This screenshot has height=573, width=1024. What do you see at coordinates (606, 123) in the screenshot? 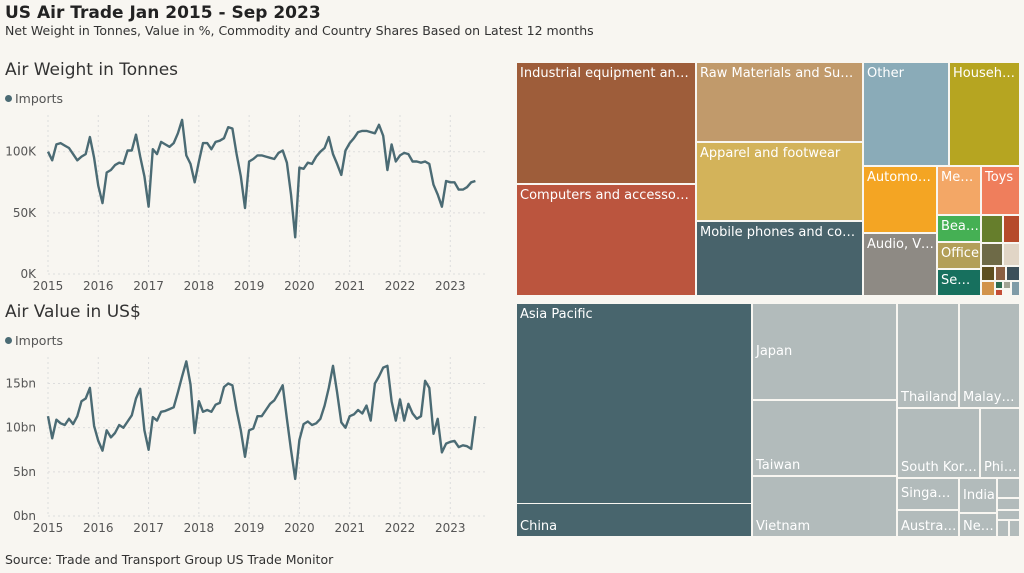
I see `treemap-tile: Industrial equipment and machinery` at bounding box center [606, 123].